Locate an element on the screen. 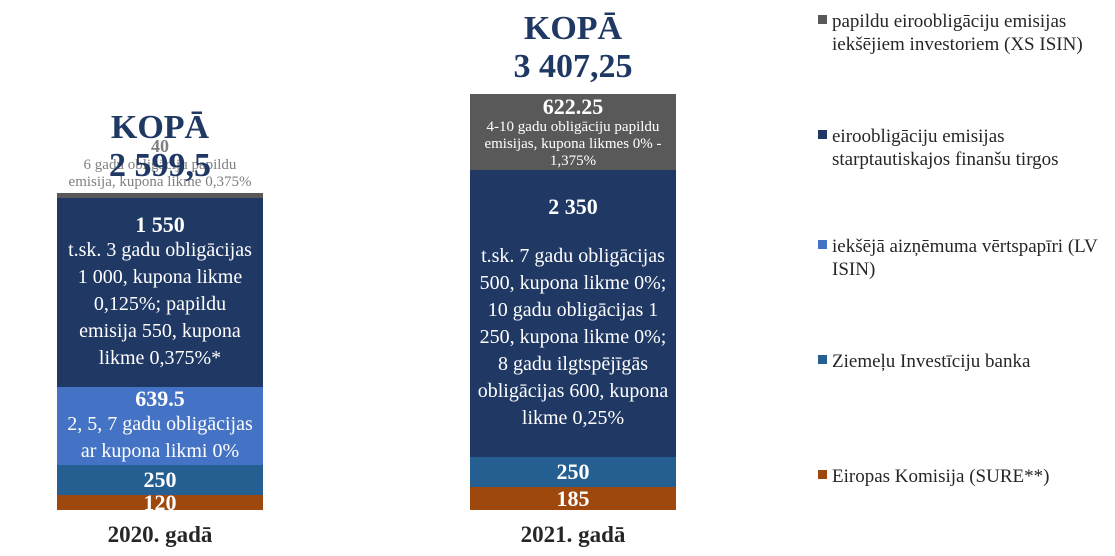 The image size is (1115, 556). legend-label: Eiropas Komisija (SURE**) is located at coordinates (941, 476).